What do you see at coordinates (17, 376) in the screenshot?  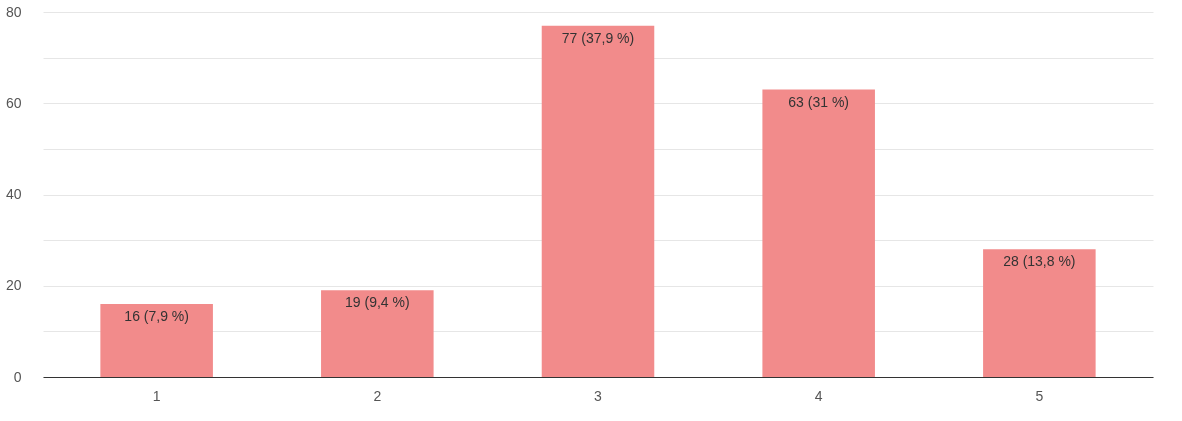 I see `y-tick-label: 0` at bounding box center [17, 376].